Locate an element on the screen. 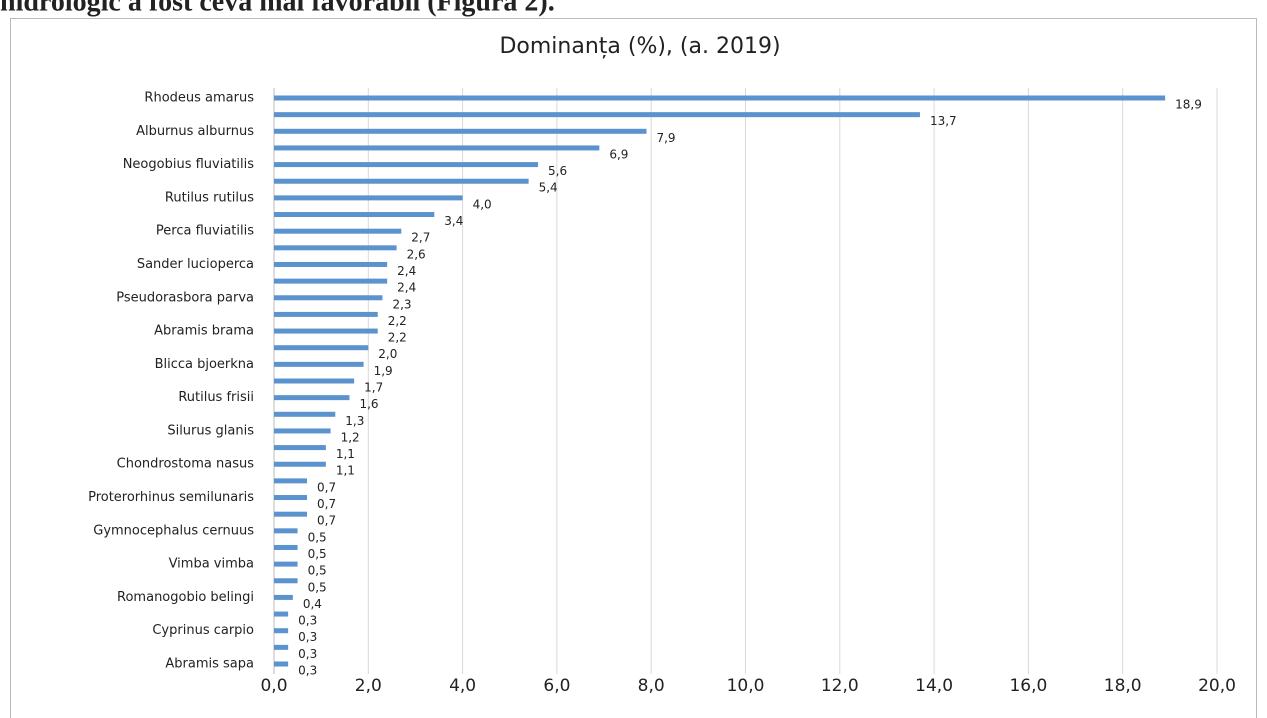 Image resolution: width=1267 pixels, height=718 pixels. data-label: 6,9 is located at coordinates (618, 154).